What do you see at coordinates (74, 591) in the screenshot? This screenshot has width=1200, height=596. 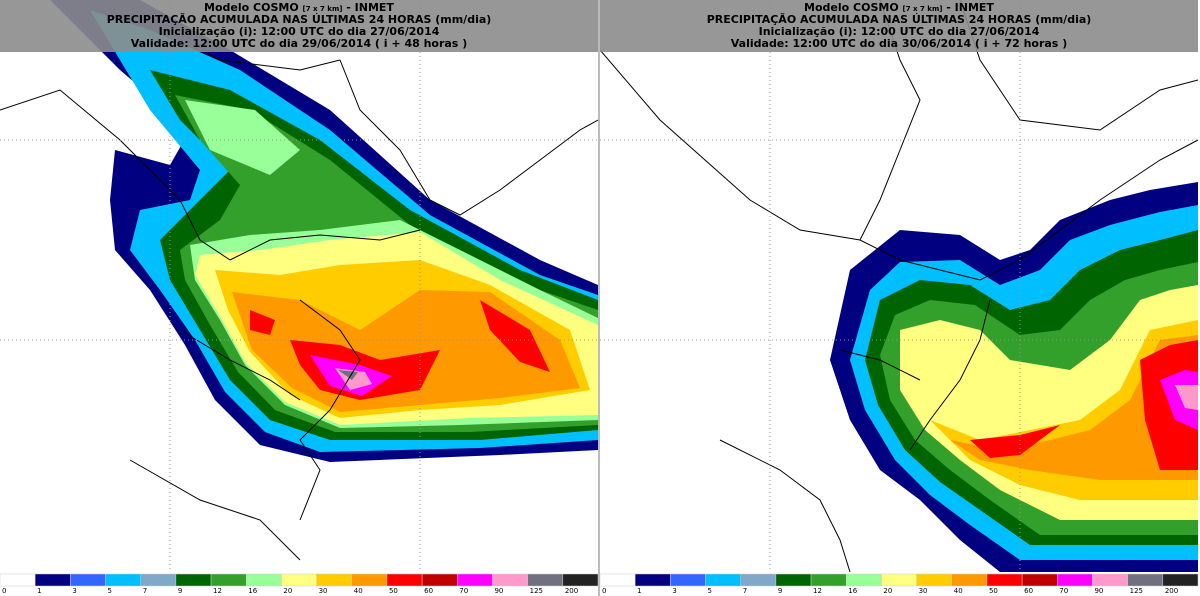 I see `legend-label: 3` at bounding box center [74, 591].